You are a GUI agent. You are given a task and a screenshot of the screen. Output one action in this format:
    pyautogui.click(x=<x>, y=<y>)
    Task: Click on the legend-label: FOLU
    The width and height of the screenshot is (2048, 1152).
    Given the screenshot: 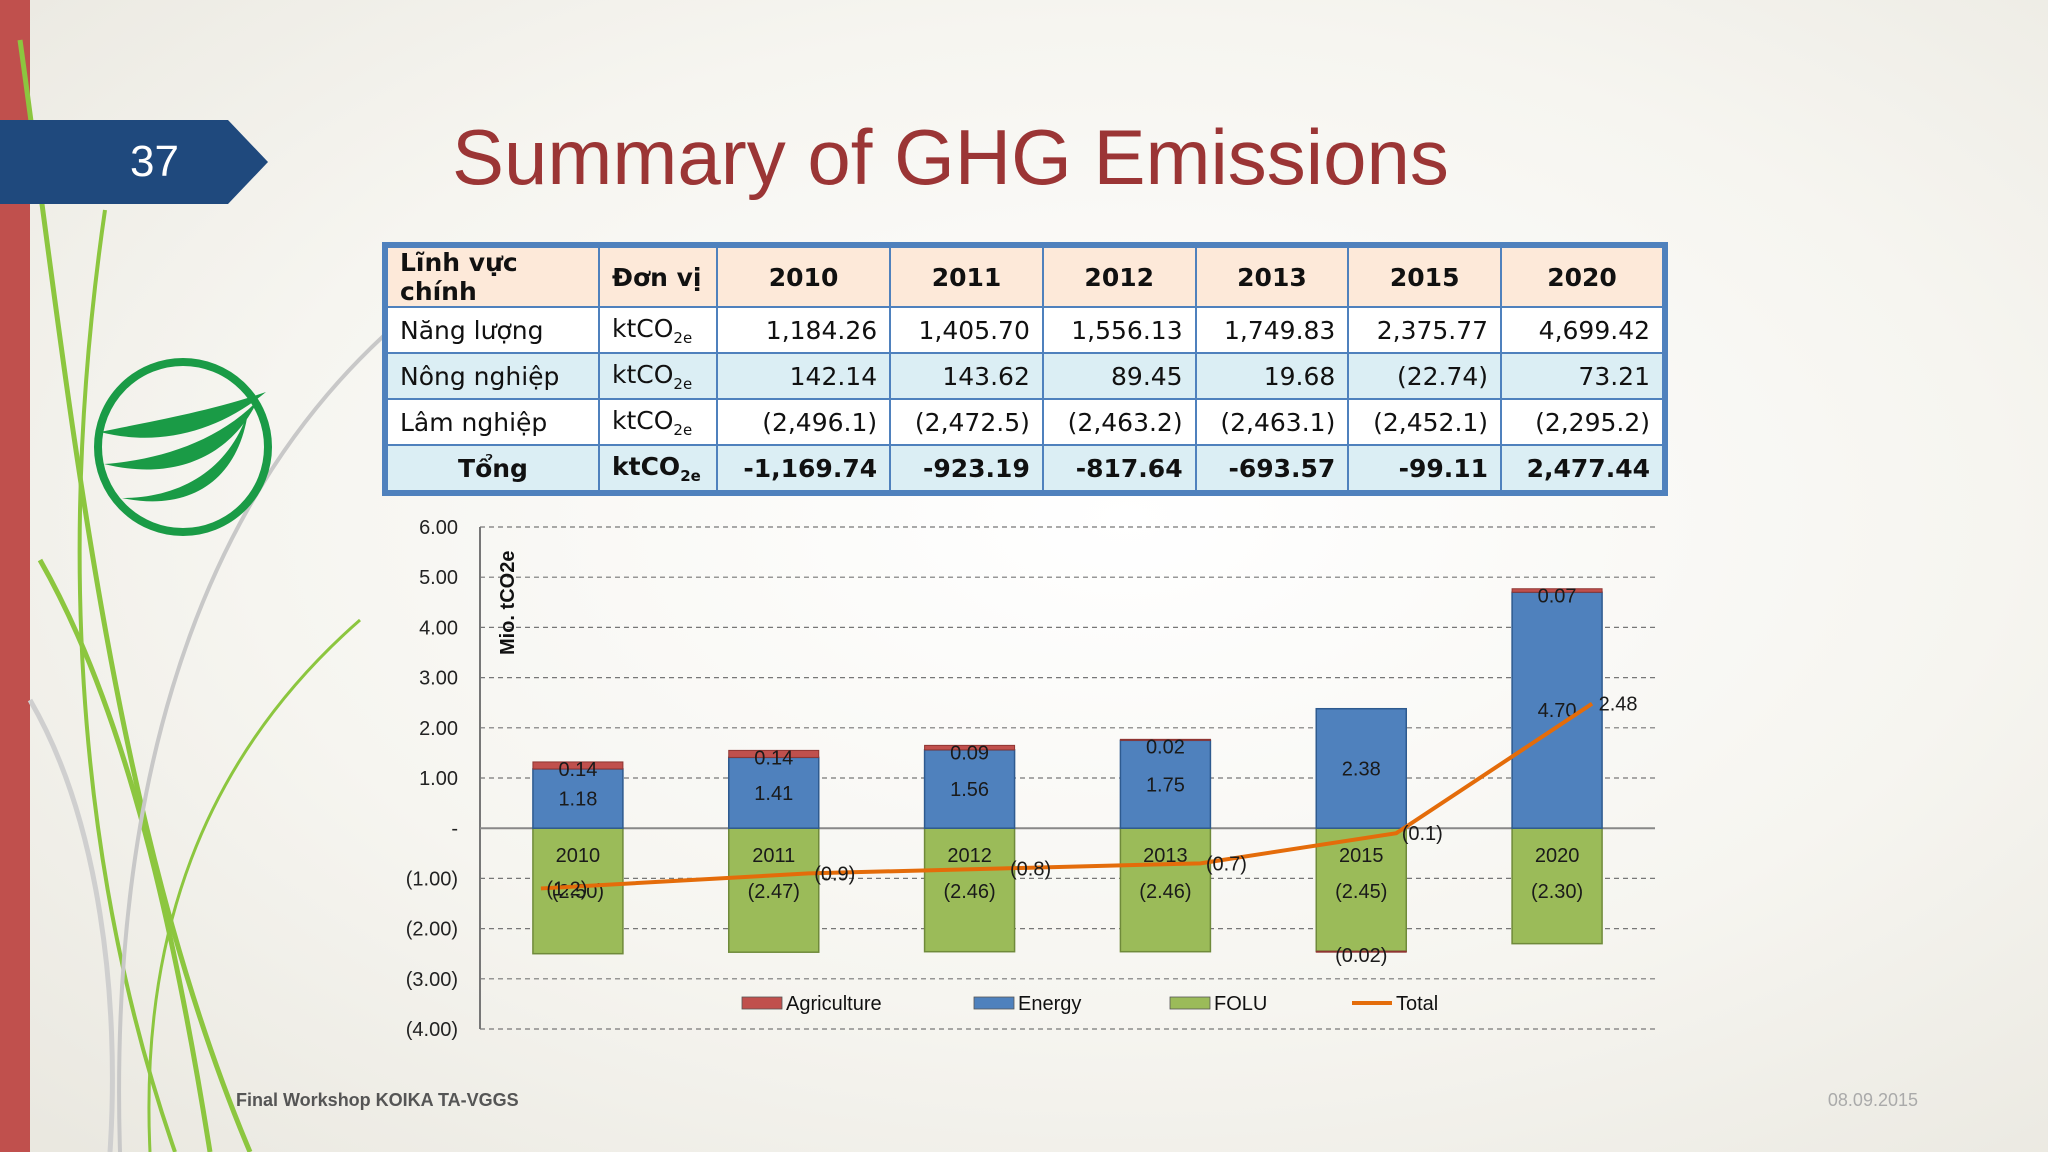 What is the action you would take?
    pyautogui.click(x=1240, y=1004)
    